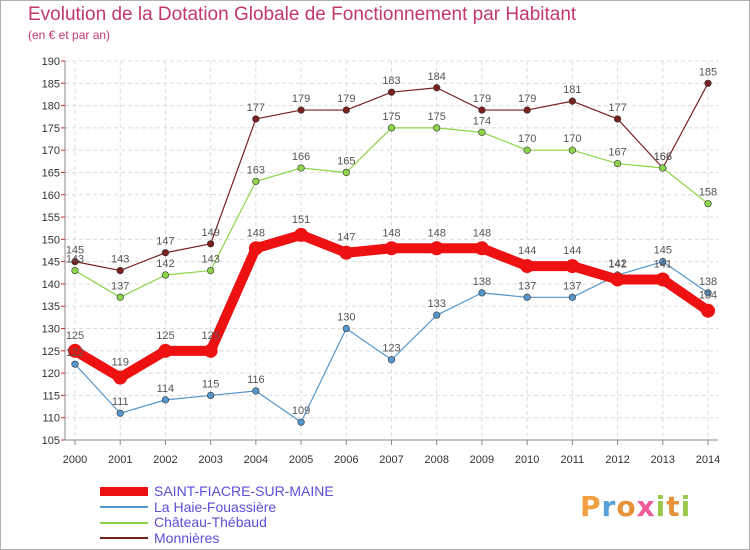  Describe the element at coordinates (69, 35) in the screenshot. I see `chart-subtitle: (en € et par an)` at that location.